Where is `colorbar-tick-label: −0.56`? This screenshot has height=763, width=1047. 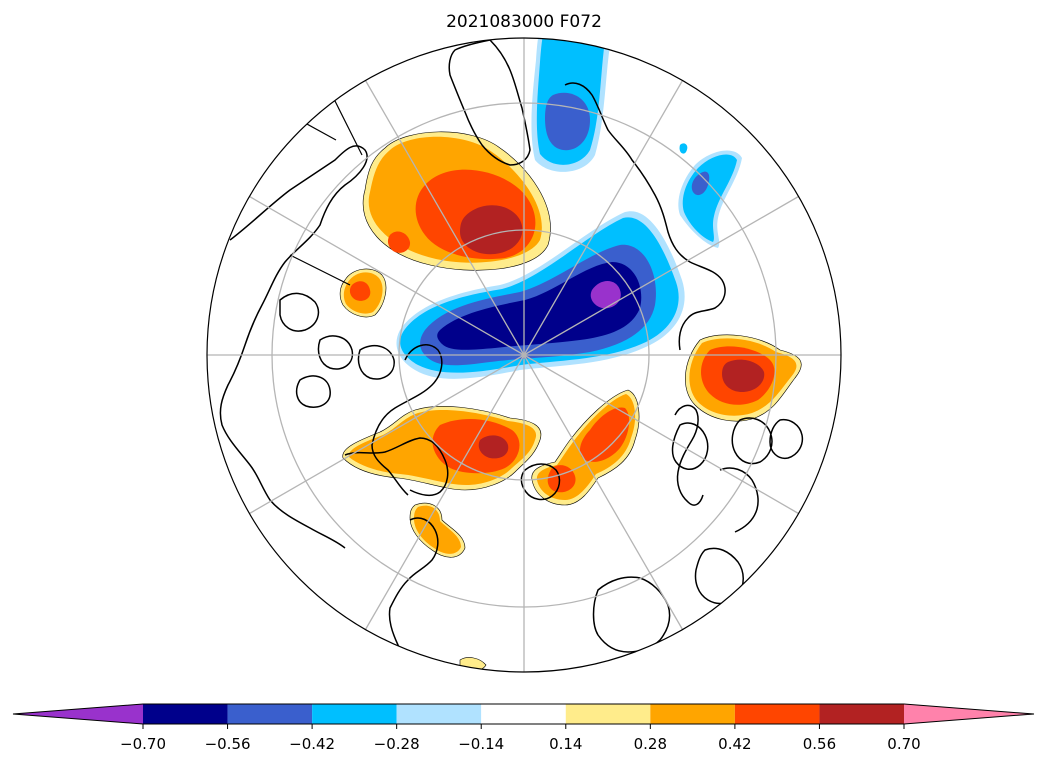 colorbar-tick-label: −0.56 is located at coordinates (228, 744).